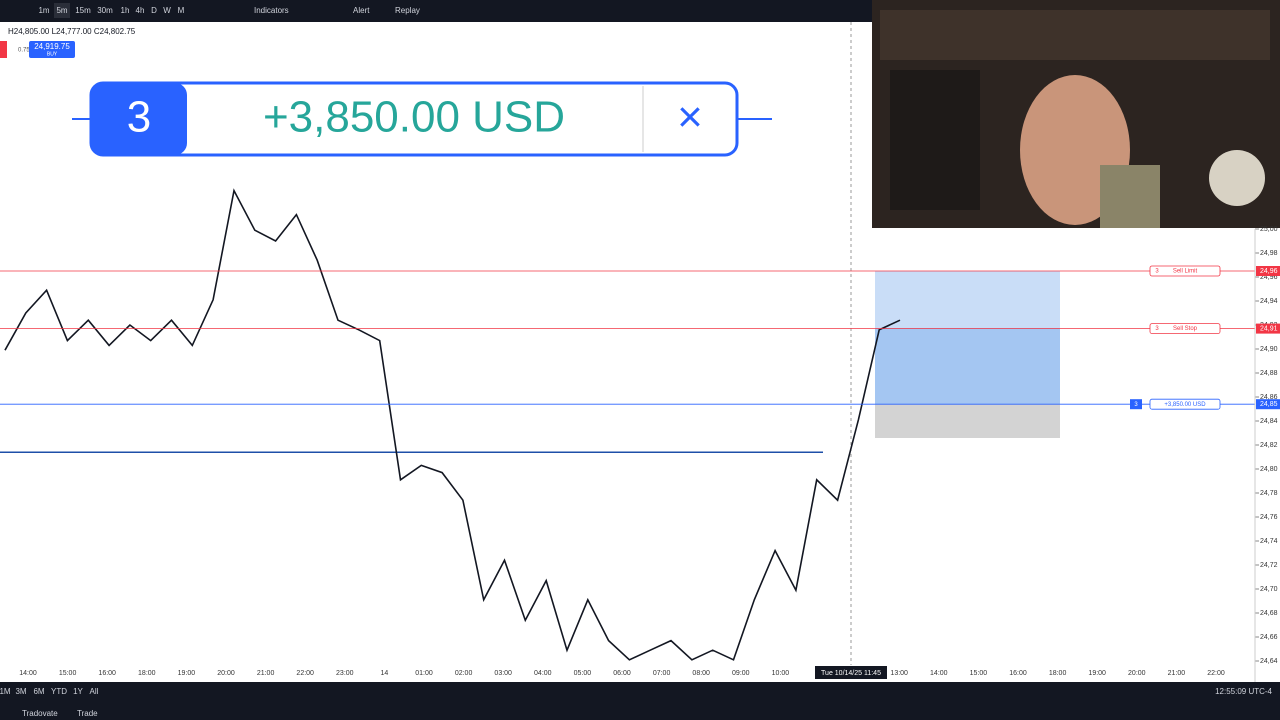 This screenshot has height=720, width=1280. What do you see at coordinates (43, 10) in the screenshot?
I see `interval-button: 1m` at bounding box center [43, 10].